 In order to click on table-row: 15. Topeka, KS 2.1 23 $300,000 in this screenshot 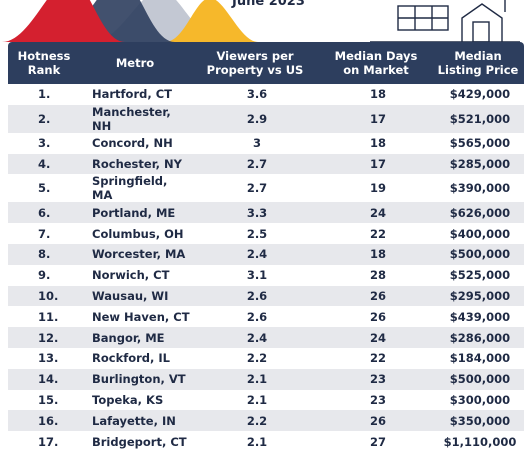, I will do `click(266, 400)`.